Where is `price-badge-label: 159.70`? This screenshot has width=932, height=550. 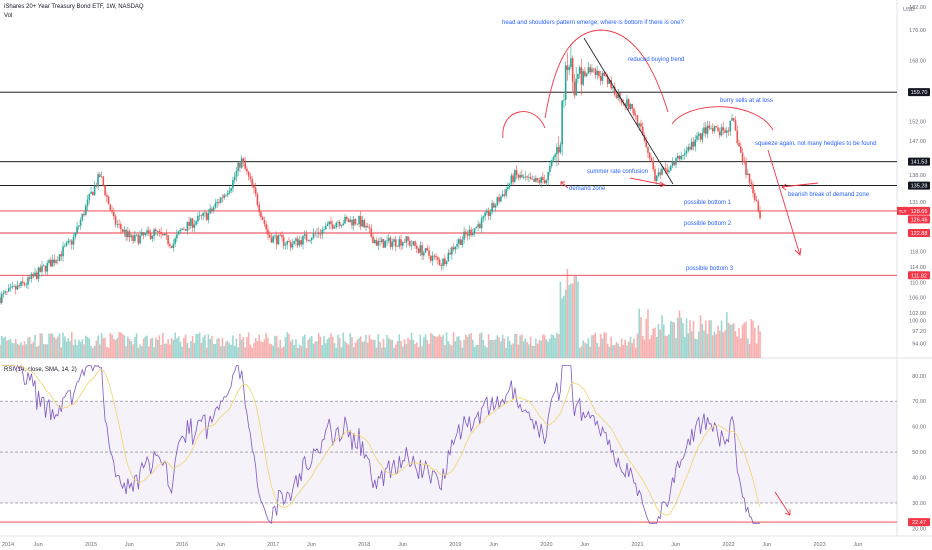
price-badge-label: 159.70 is located at coordinates (919, 93).